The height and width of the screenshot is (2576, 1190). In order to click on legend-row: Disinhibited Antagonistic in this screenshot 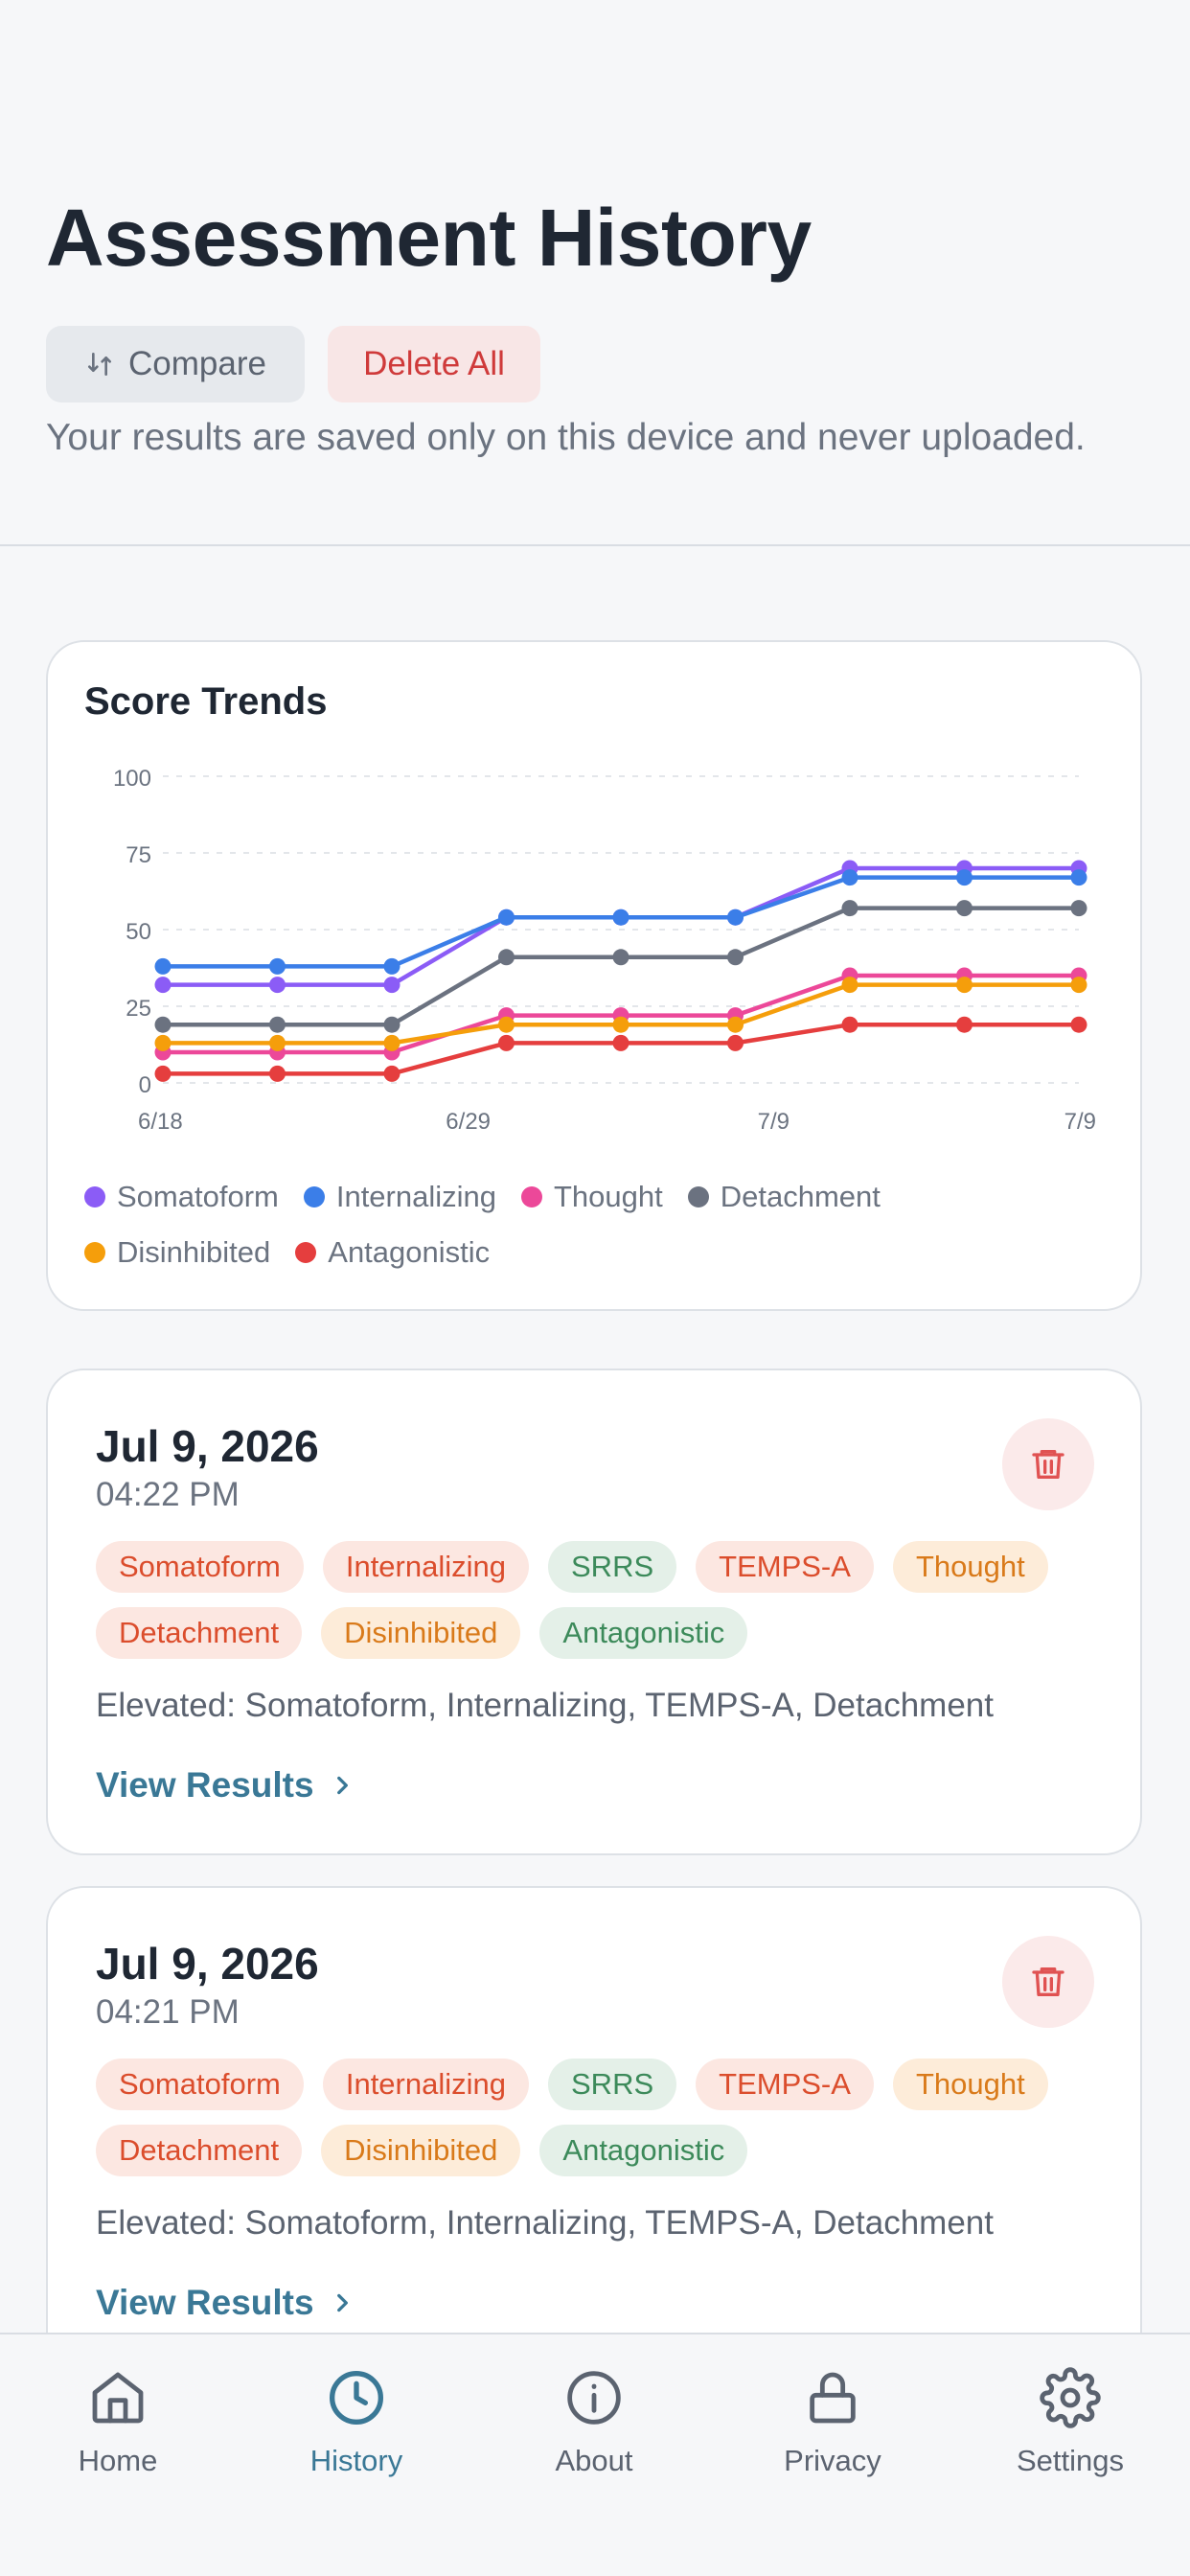, I will do `click(602, 1252)`.